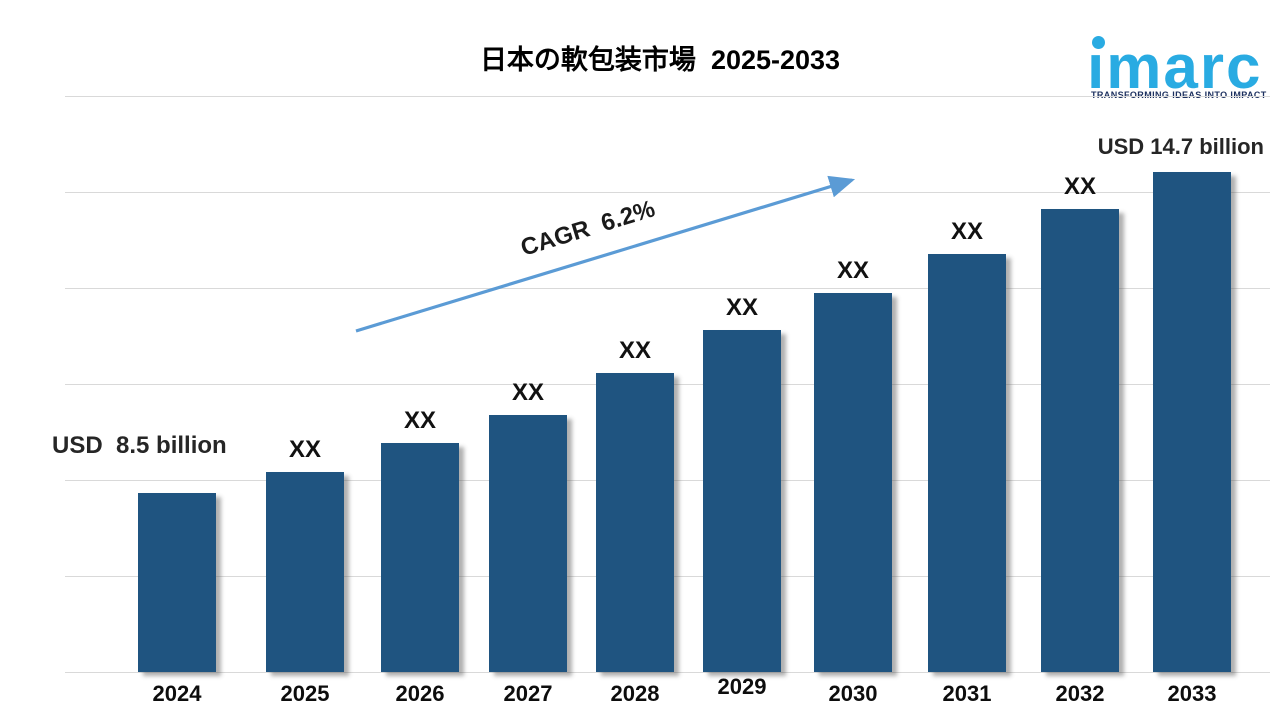  I want to click on bar-value-label-2027: XX, so click(527, 392).